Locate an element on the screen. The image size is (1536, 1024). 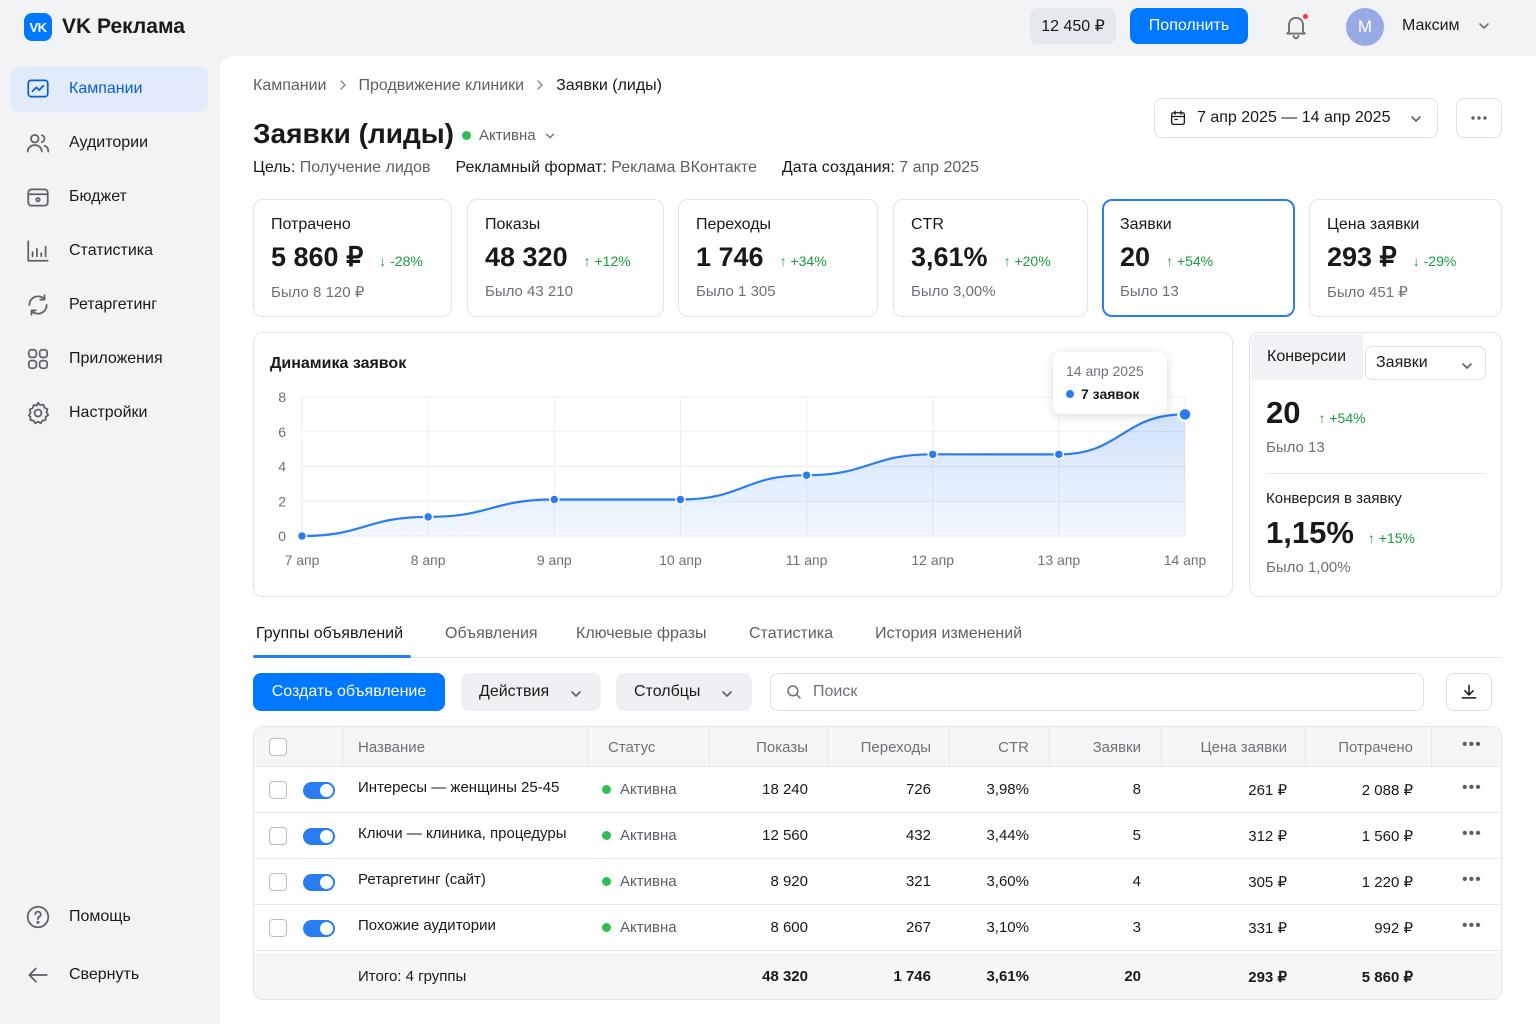
sidebar-collapse: Свернуть is located at coordinates (109, 975).